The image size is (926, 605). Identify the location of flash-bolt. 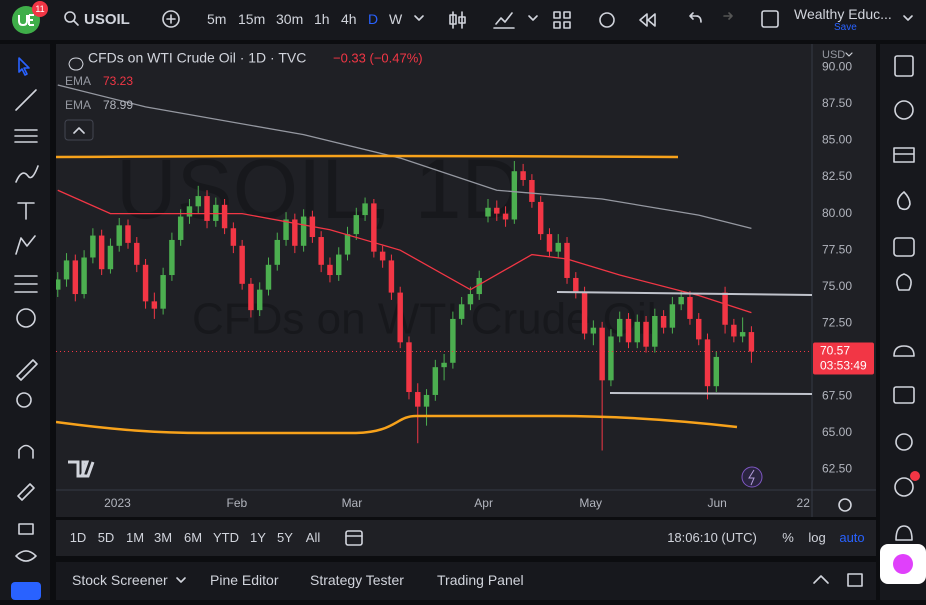
(751, 477).